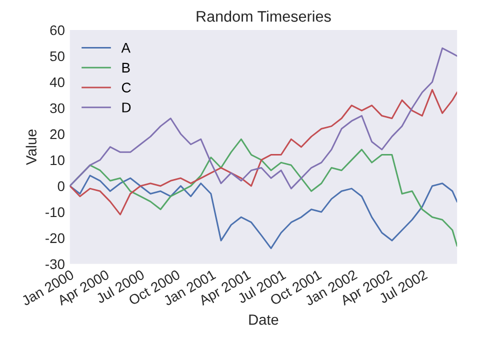 This screenshot has height=341, width=492. Describe the element at coordinates (57, 82) in the screenshot. I see `y-tick-label: 40` at that location.